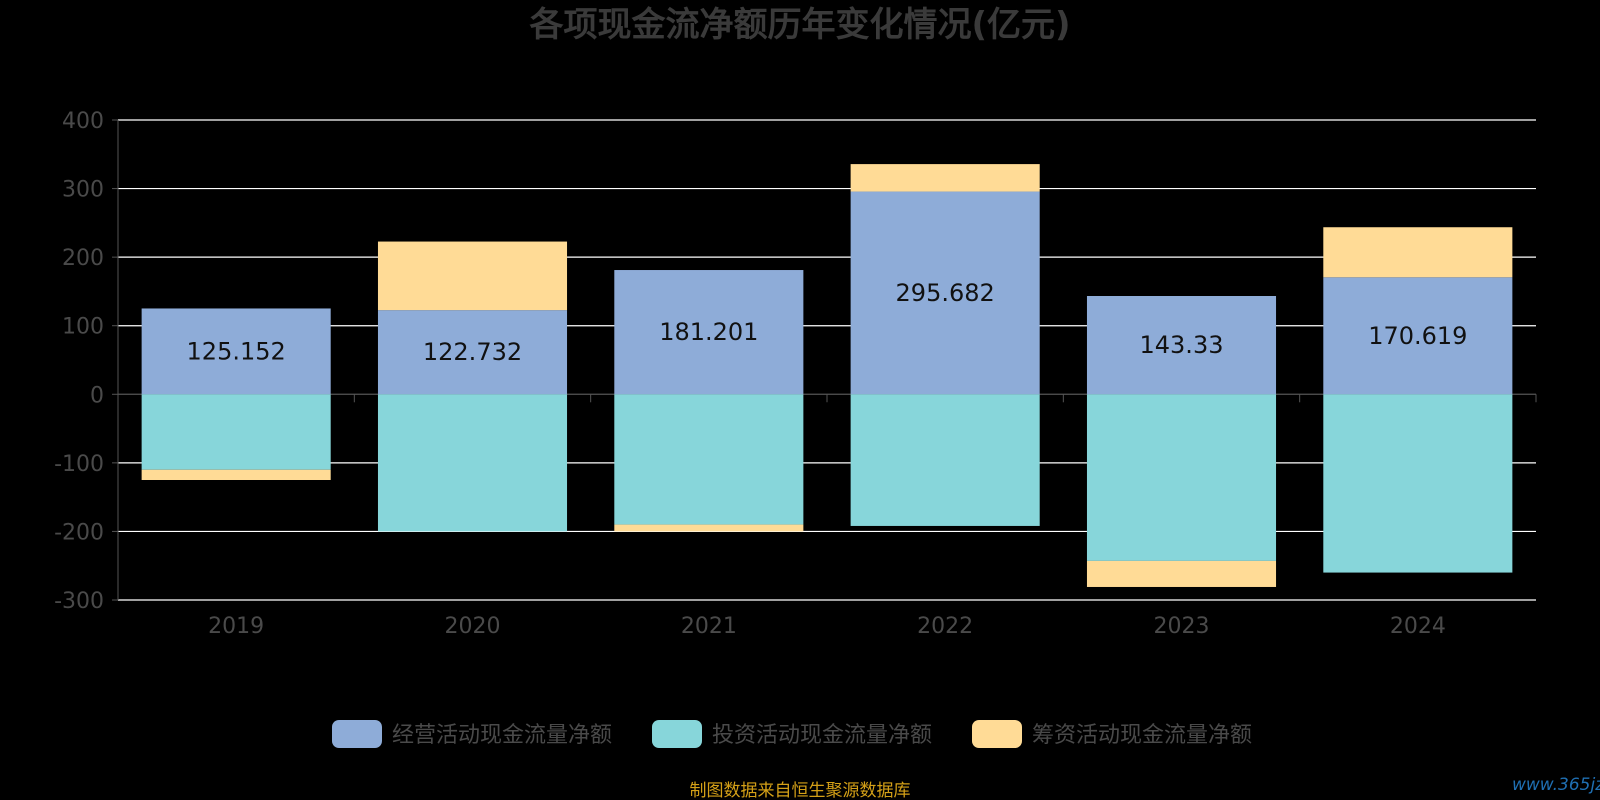 The width and height of the screenshot is (1600, 800). I want to click on y-tick-label: -300, so click(79, 601).